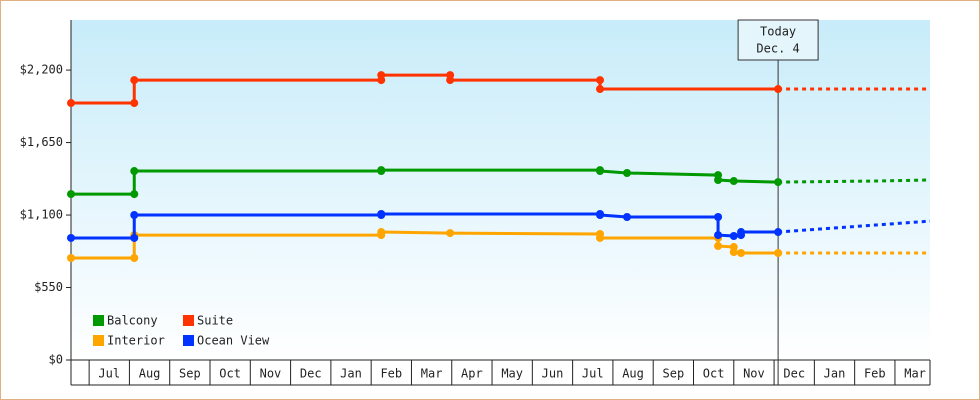 The width and height of the screenshot is (980, 400). What do you see at coordinates (41, 70) in the screenshot?
I see `y-tick-label: $2,200` at bounding box center [41, 70].